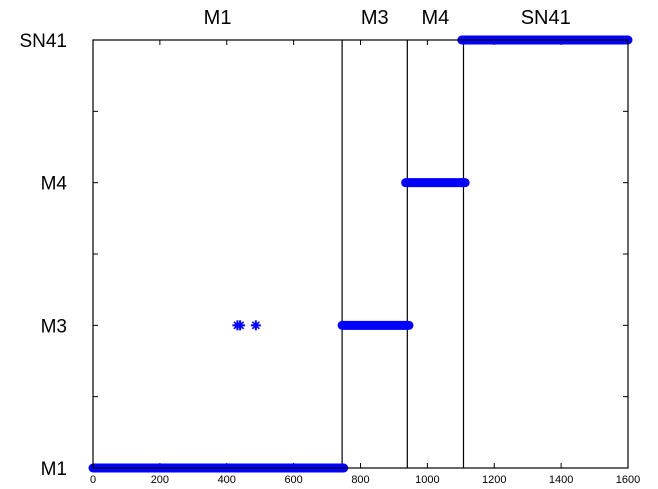 The image size is (658, 489). I want to click on x-tick-label: 400, so click(227, 480).